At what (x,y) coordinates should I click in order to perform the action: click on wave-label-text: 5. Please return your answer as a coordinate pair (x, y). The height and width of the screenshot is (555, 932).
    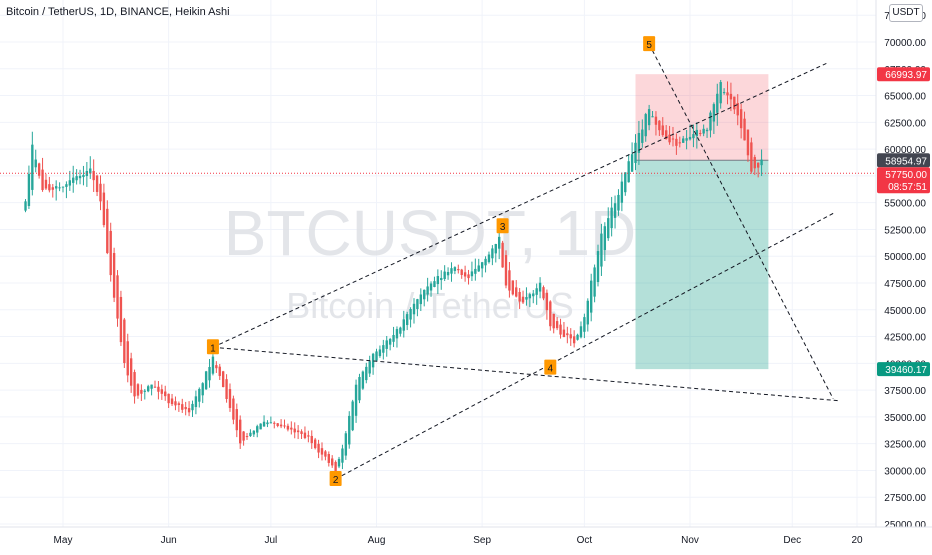
    Looking at the image, I should click on (649, 45).